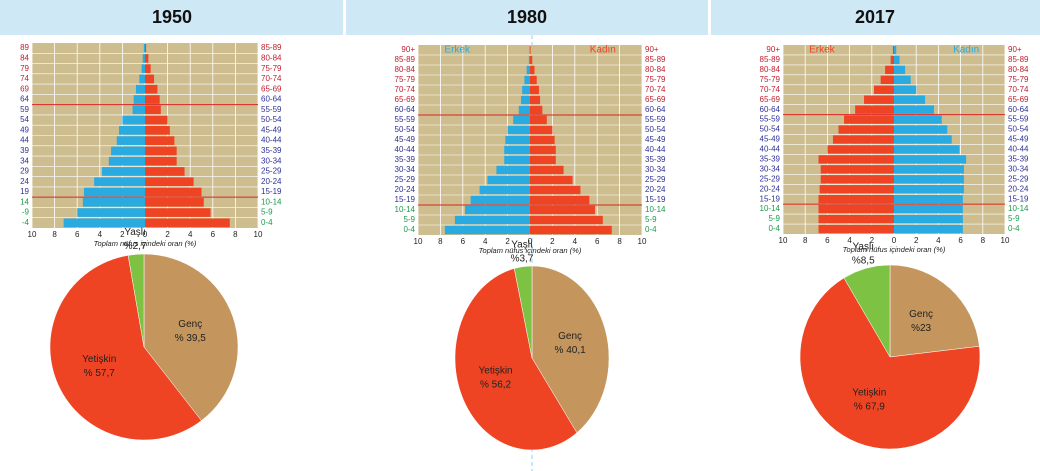  What do you see at coordinates (770, 139) in the screenshot?
I see `y-label-left: 45-49` at bounding box center [770, 139].